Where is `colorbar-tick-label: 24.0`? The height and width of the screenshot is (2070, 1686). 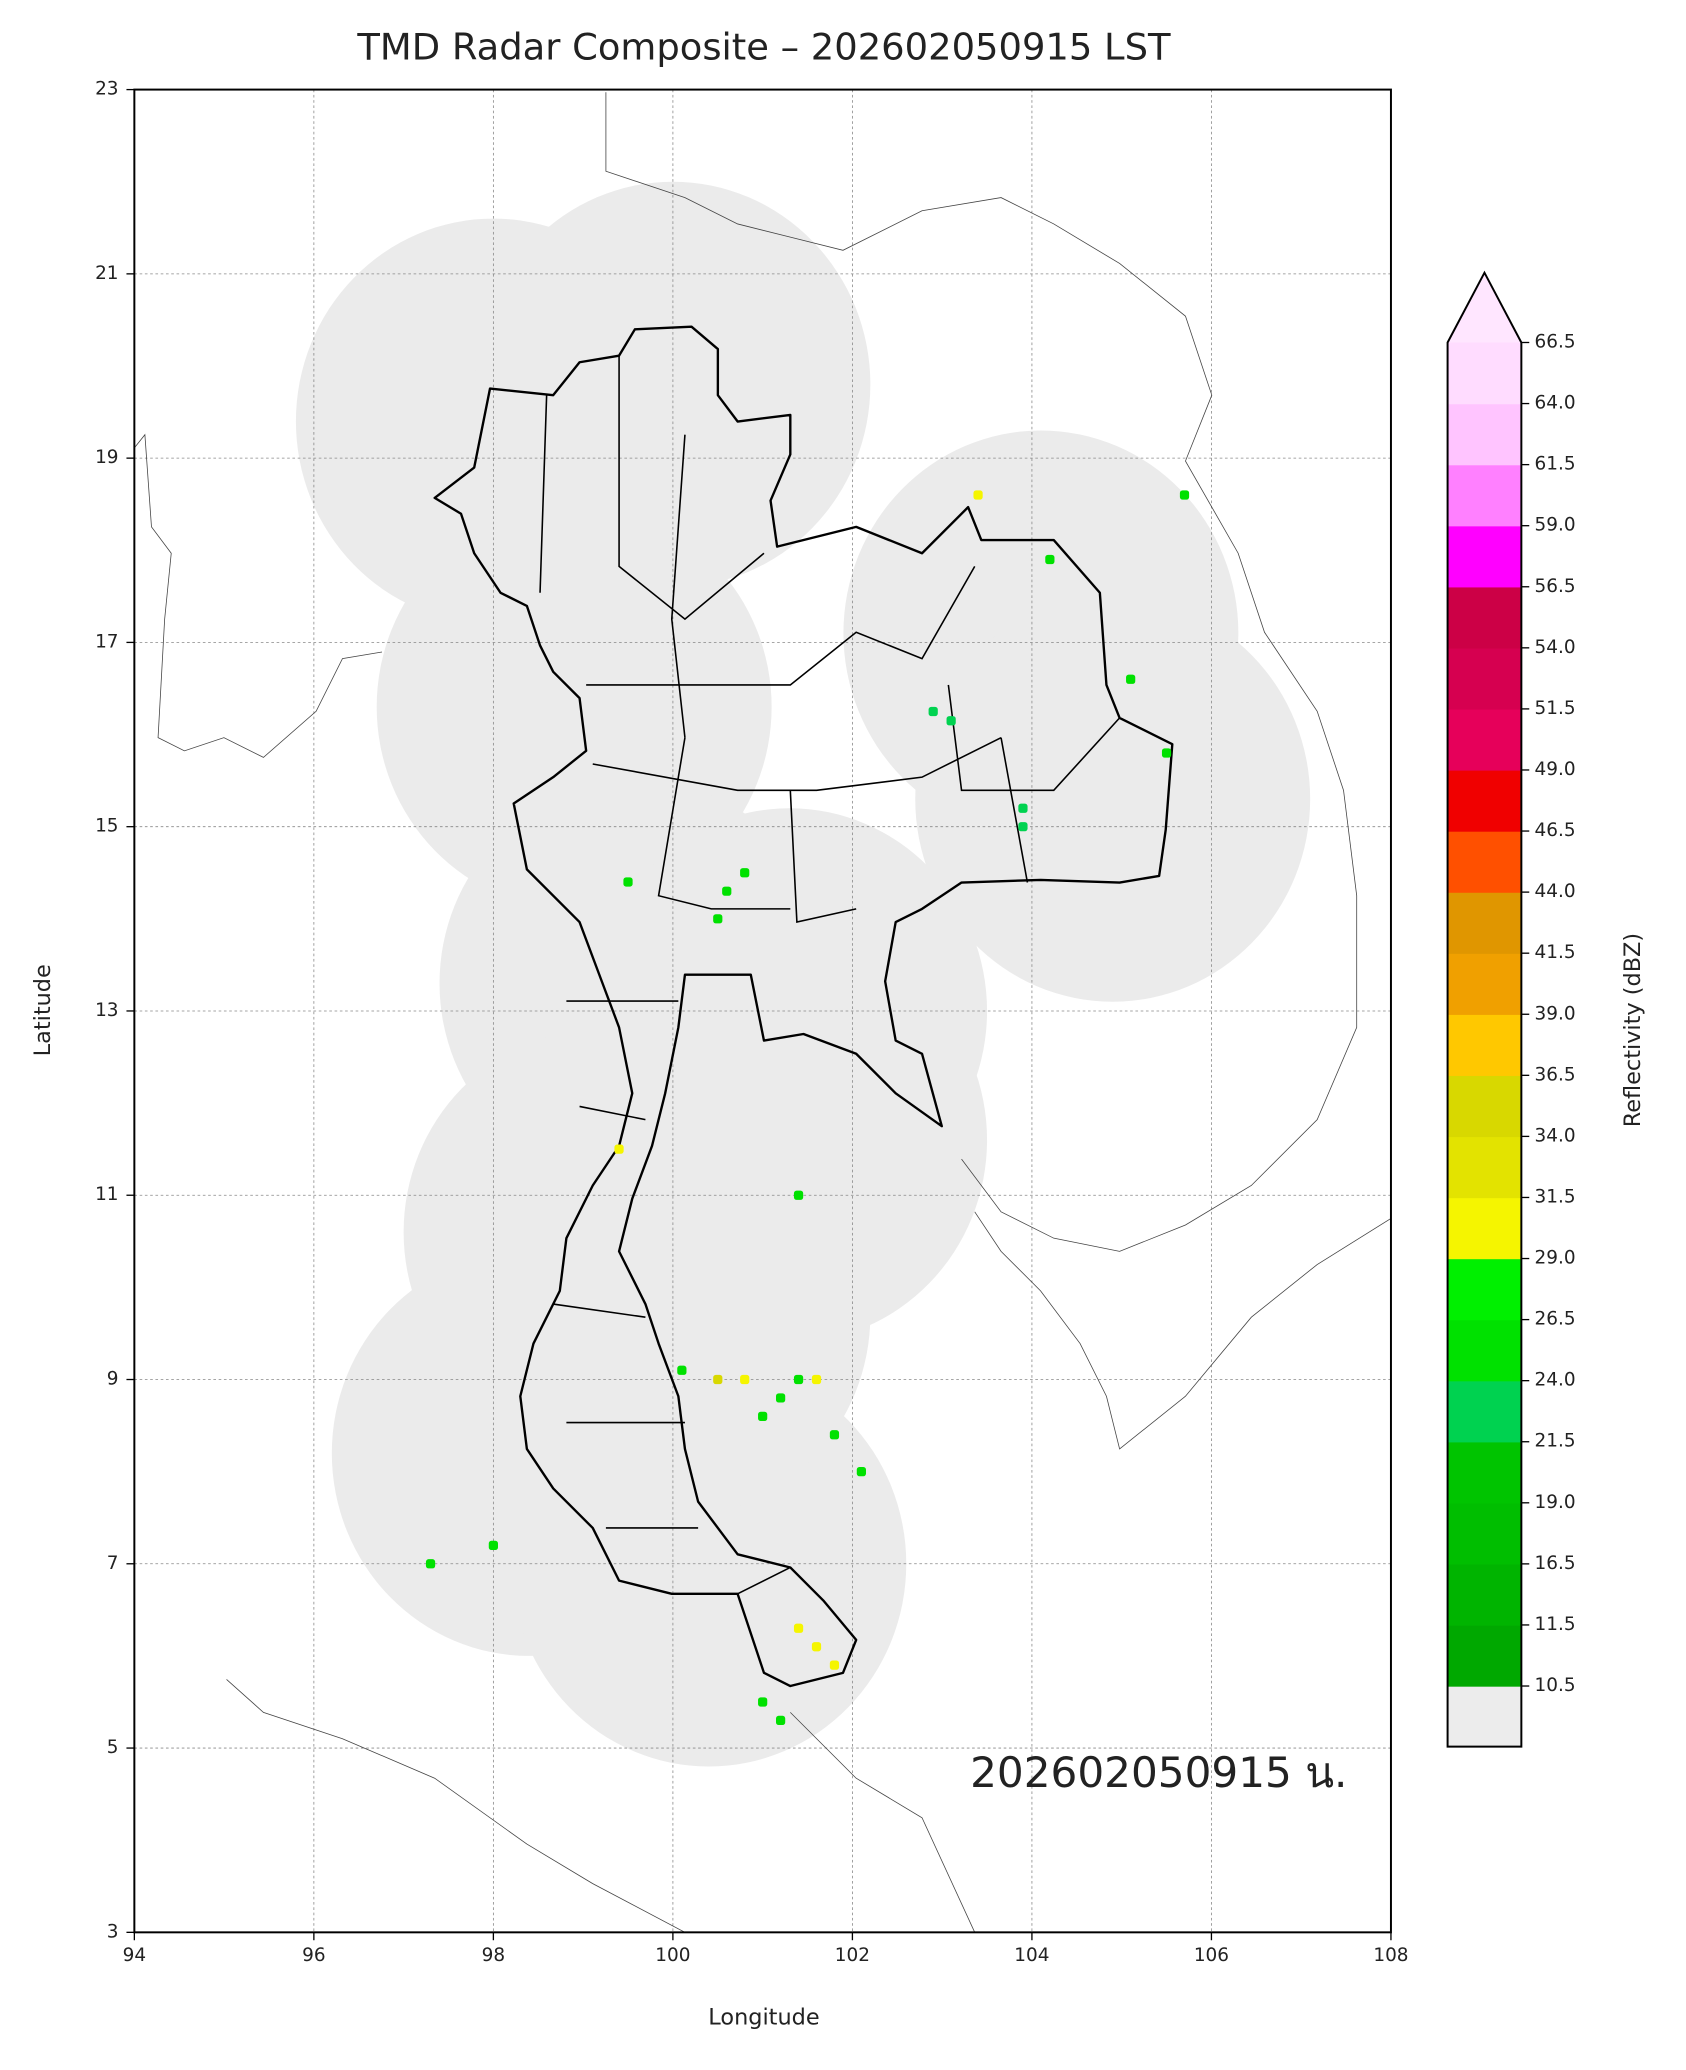 colorbar-tick-label: 24.0 is located at coordinates (1555, 1380).